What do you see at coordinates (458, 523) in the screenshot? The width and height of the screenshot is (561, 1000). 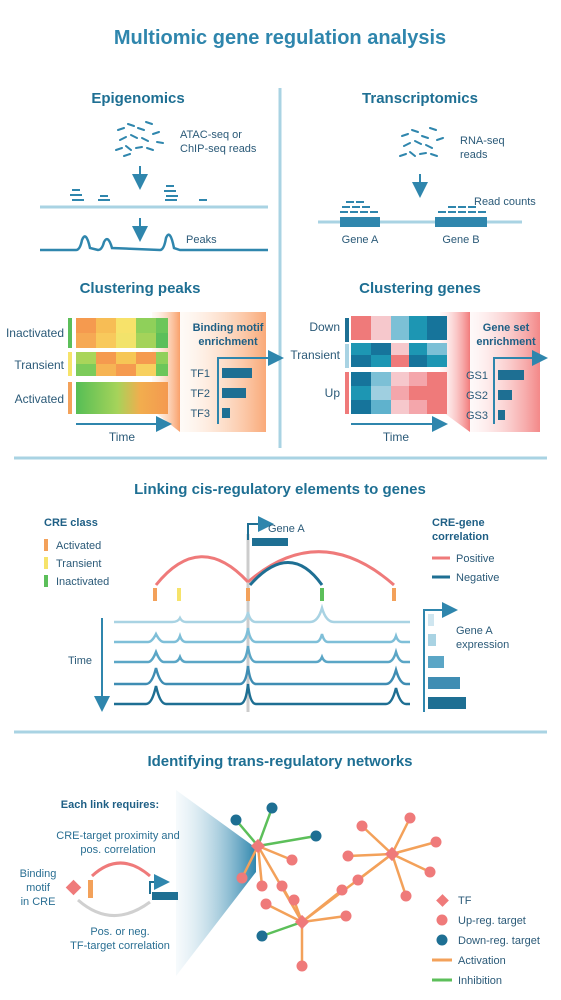 I see `correlation-title-1: CRE-gene` at bounding box center [458, 523].